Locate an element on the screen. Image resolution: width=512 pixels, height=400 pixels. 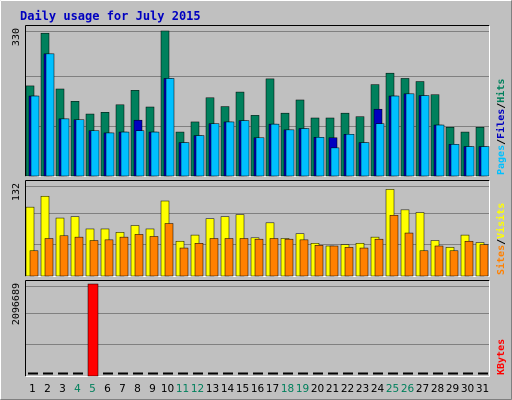
x-tick-label: 21 is located at coordinates (332, 389).